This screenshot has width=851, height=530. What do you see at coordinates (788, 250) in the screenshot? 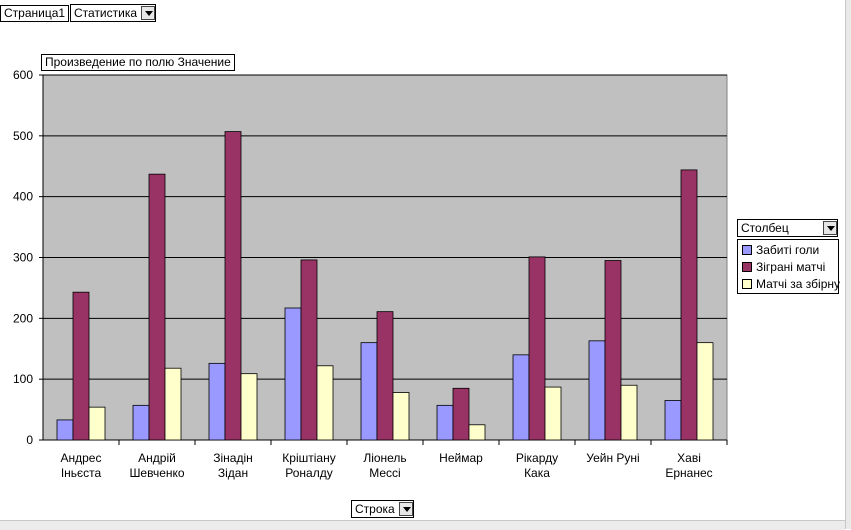
I see `legend-label: Забиті голи` at bounding box center [788, 250].